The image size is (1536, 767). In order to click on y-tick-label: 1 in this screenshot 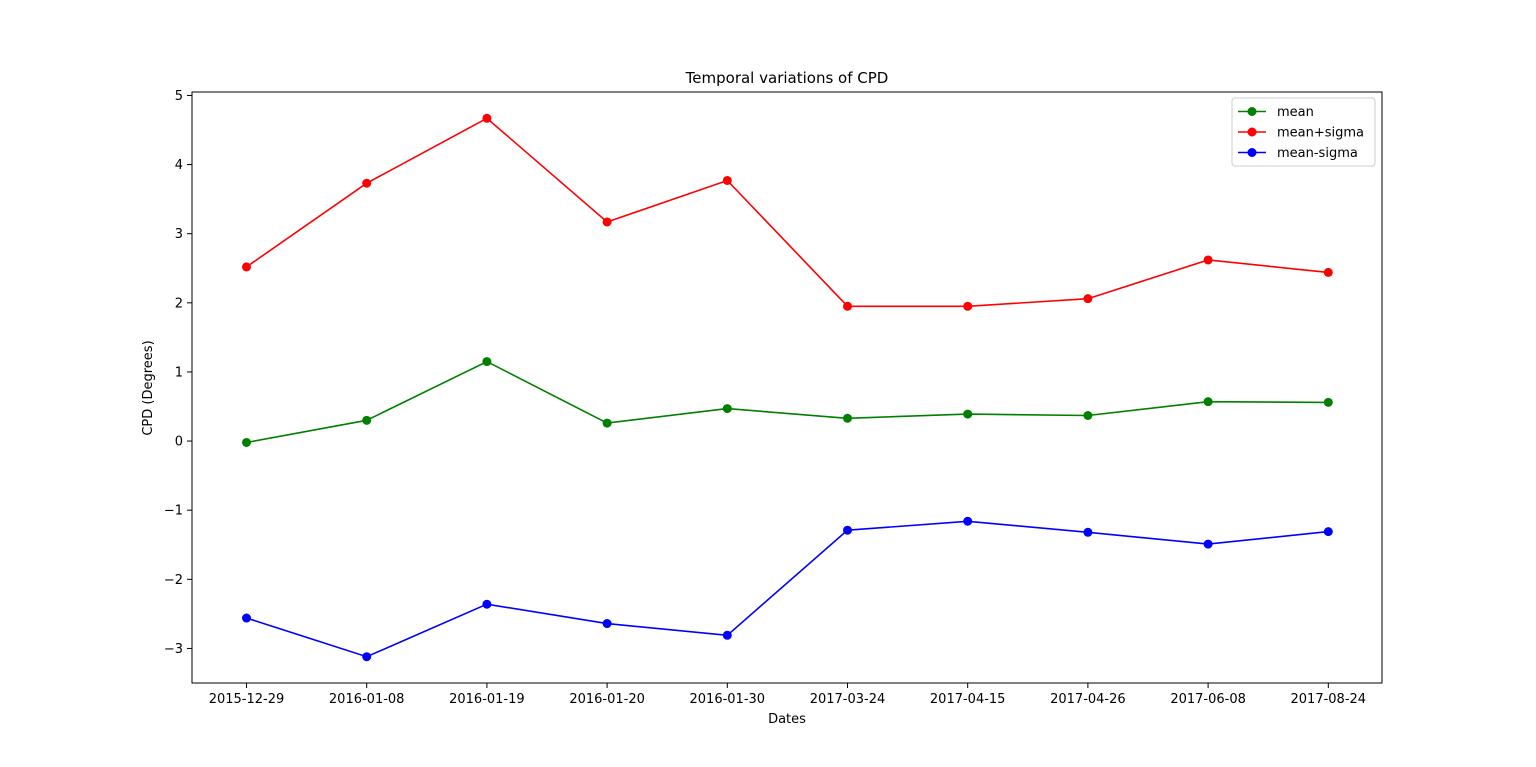, I will do `click(179, 372)`.